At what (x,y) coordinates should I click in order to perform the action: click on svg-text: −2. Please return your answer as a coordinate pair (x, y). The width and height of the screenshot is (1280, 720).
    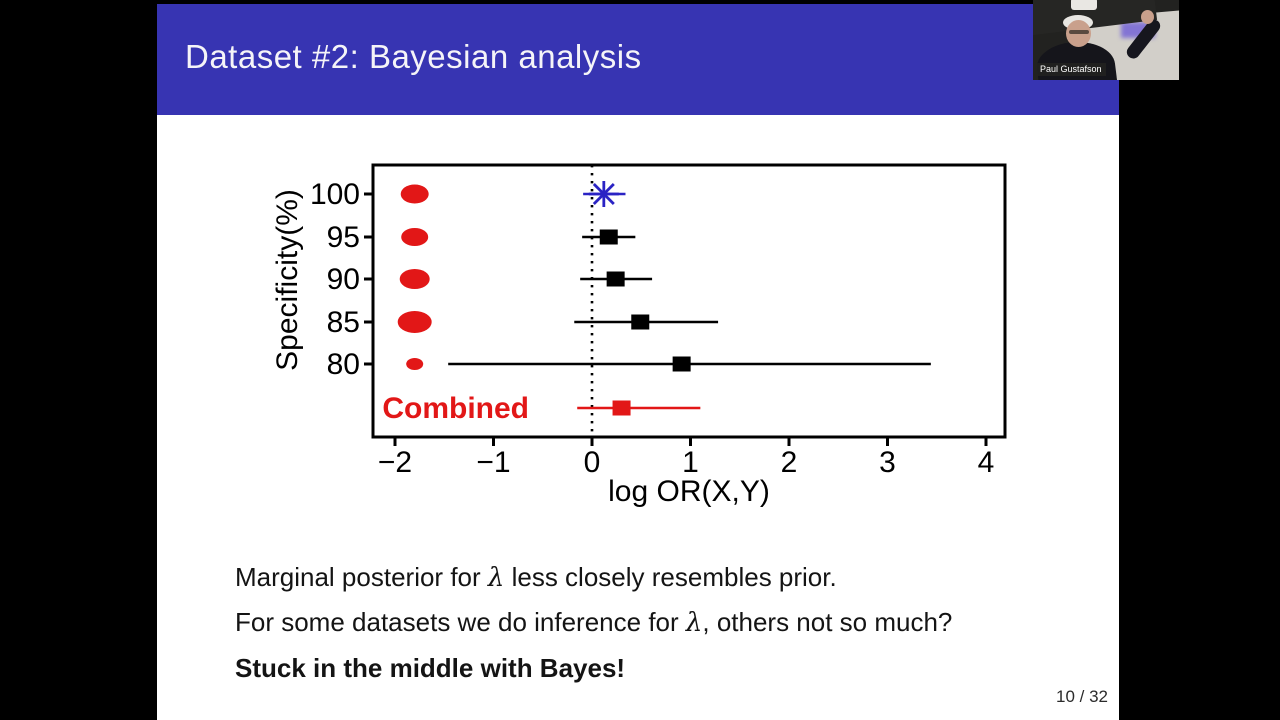
    Looking at the image, I should click on (395, 462).